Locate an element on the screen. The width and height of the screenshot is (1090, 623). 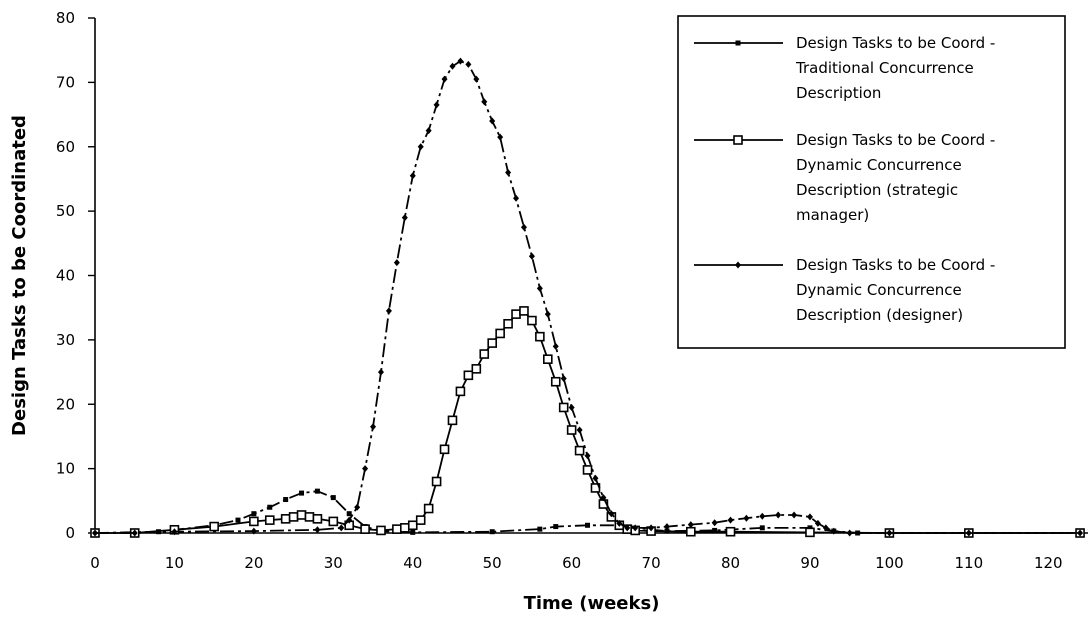
x-tick-label: 90 is located at coordinates (809, 563).